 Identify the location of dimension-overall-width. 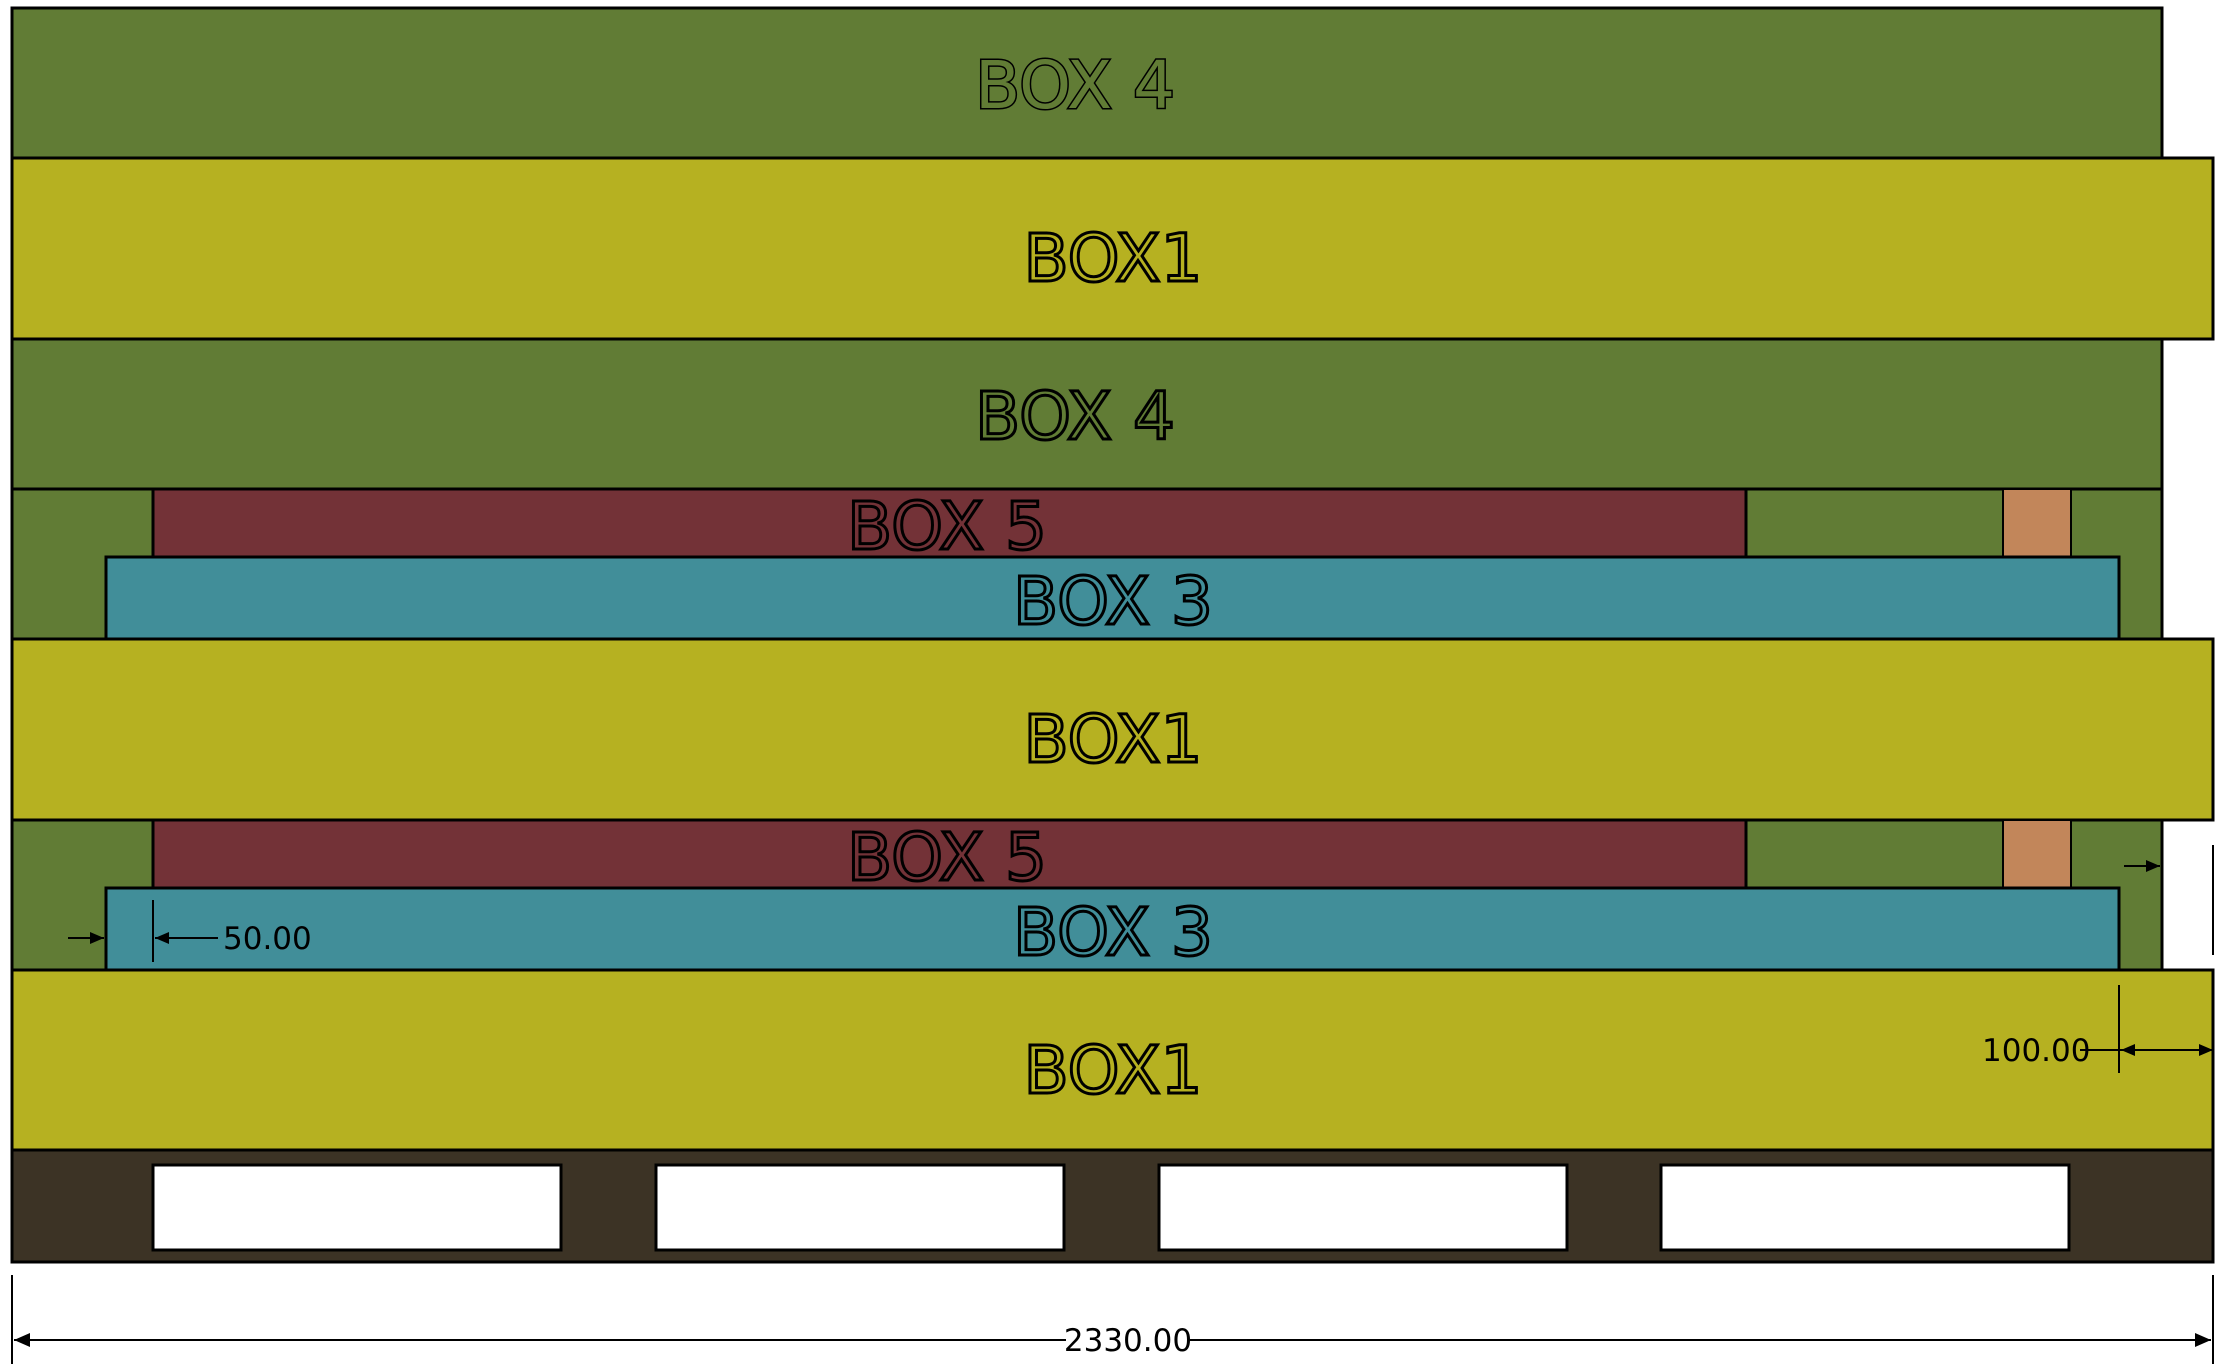
(1112, 1319).